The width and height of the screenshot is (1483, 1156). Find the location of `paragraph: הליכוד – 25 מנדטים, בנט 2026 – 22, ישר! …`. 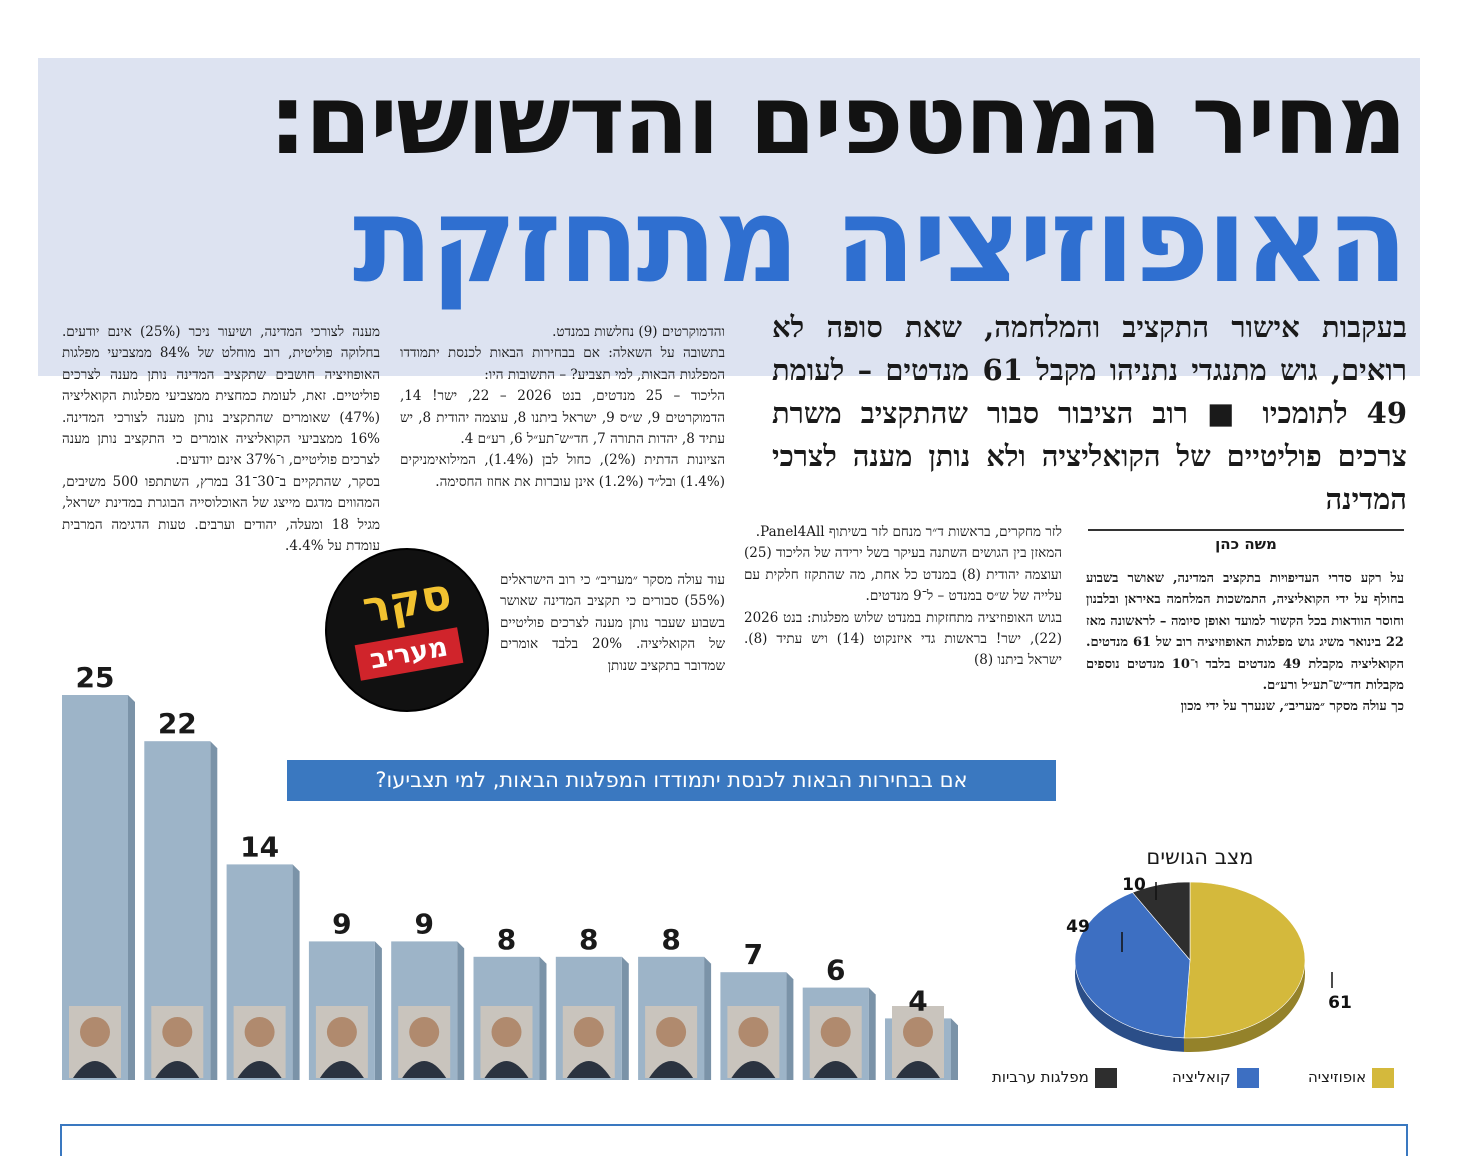

paragraph: הליכוד – 25 מנדטים, בנט 2026 – 22, ישר! … is located at coordinates (563, 418).